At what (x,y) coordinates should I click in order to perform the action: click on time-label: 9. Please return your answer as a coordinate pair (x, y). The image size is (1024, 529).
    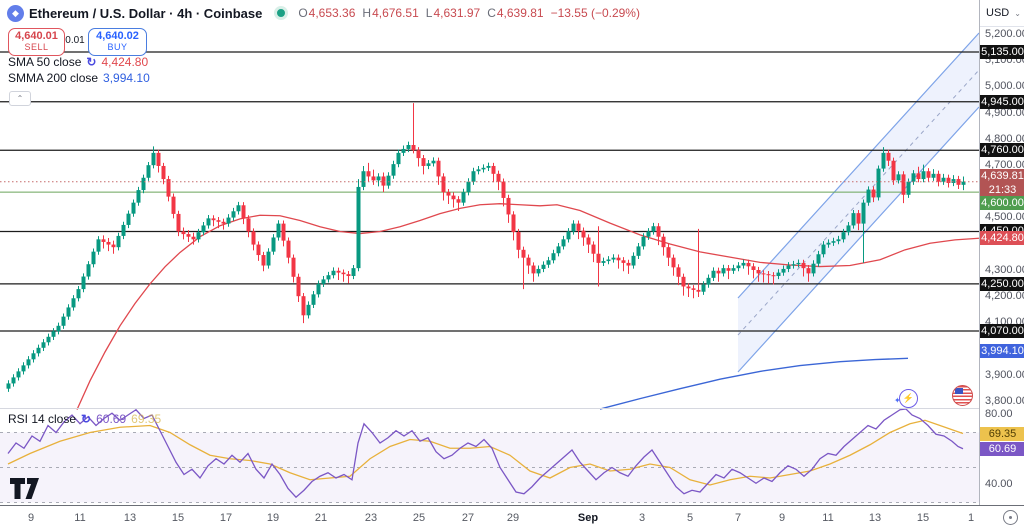
    Looking at the image, I should click on (31, 518).